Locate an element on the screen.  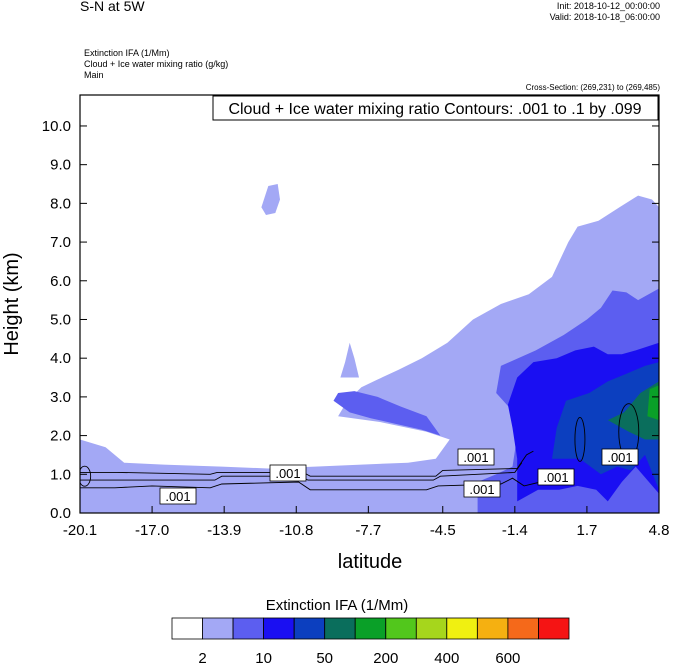
colorbar-tick-label: 10 is located at coordinates (263, 658).